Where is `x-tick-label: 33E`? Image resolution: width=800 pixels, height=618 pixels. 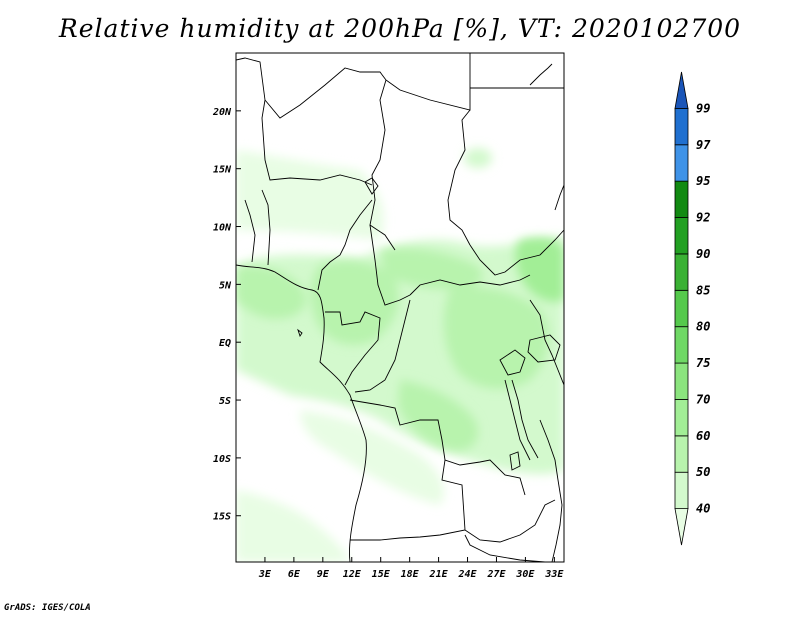
x-tick-label: 33E is located at coordinates (554, 574).